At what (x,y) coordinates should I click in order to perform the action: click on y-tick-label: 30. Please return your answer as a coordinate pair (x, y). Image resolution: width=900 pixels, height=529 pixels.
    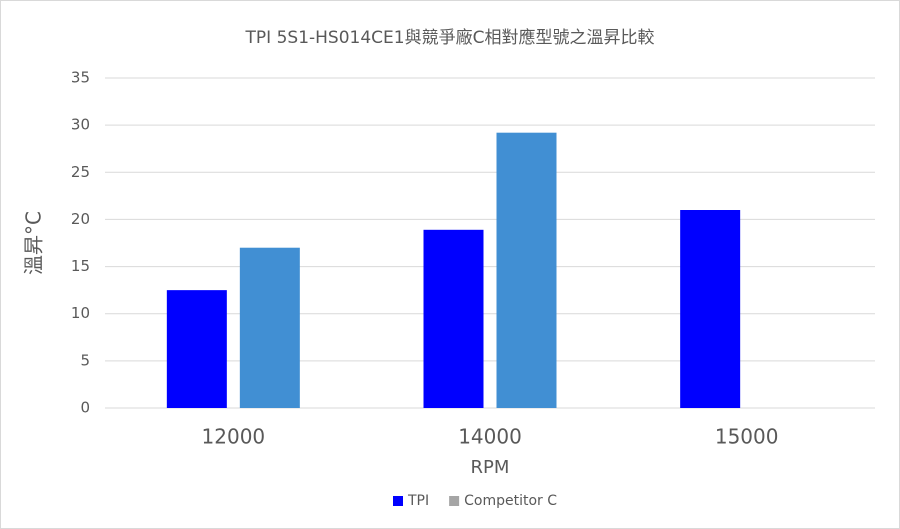
    Looking at the image, I should click on (80, 125).